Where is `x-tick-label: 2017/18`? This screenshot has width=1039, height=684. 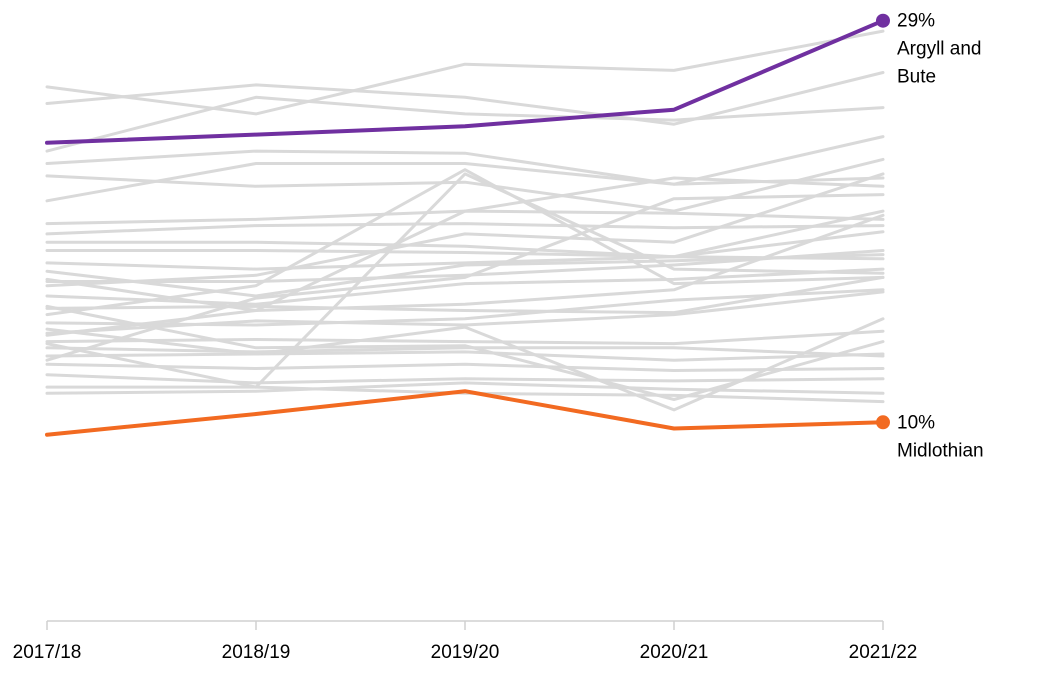 x-tick-label: 2017/18 is located at coordinates (47, 652).